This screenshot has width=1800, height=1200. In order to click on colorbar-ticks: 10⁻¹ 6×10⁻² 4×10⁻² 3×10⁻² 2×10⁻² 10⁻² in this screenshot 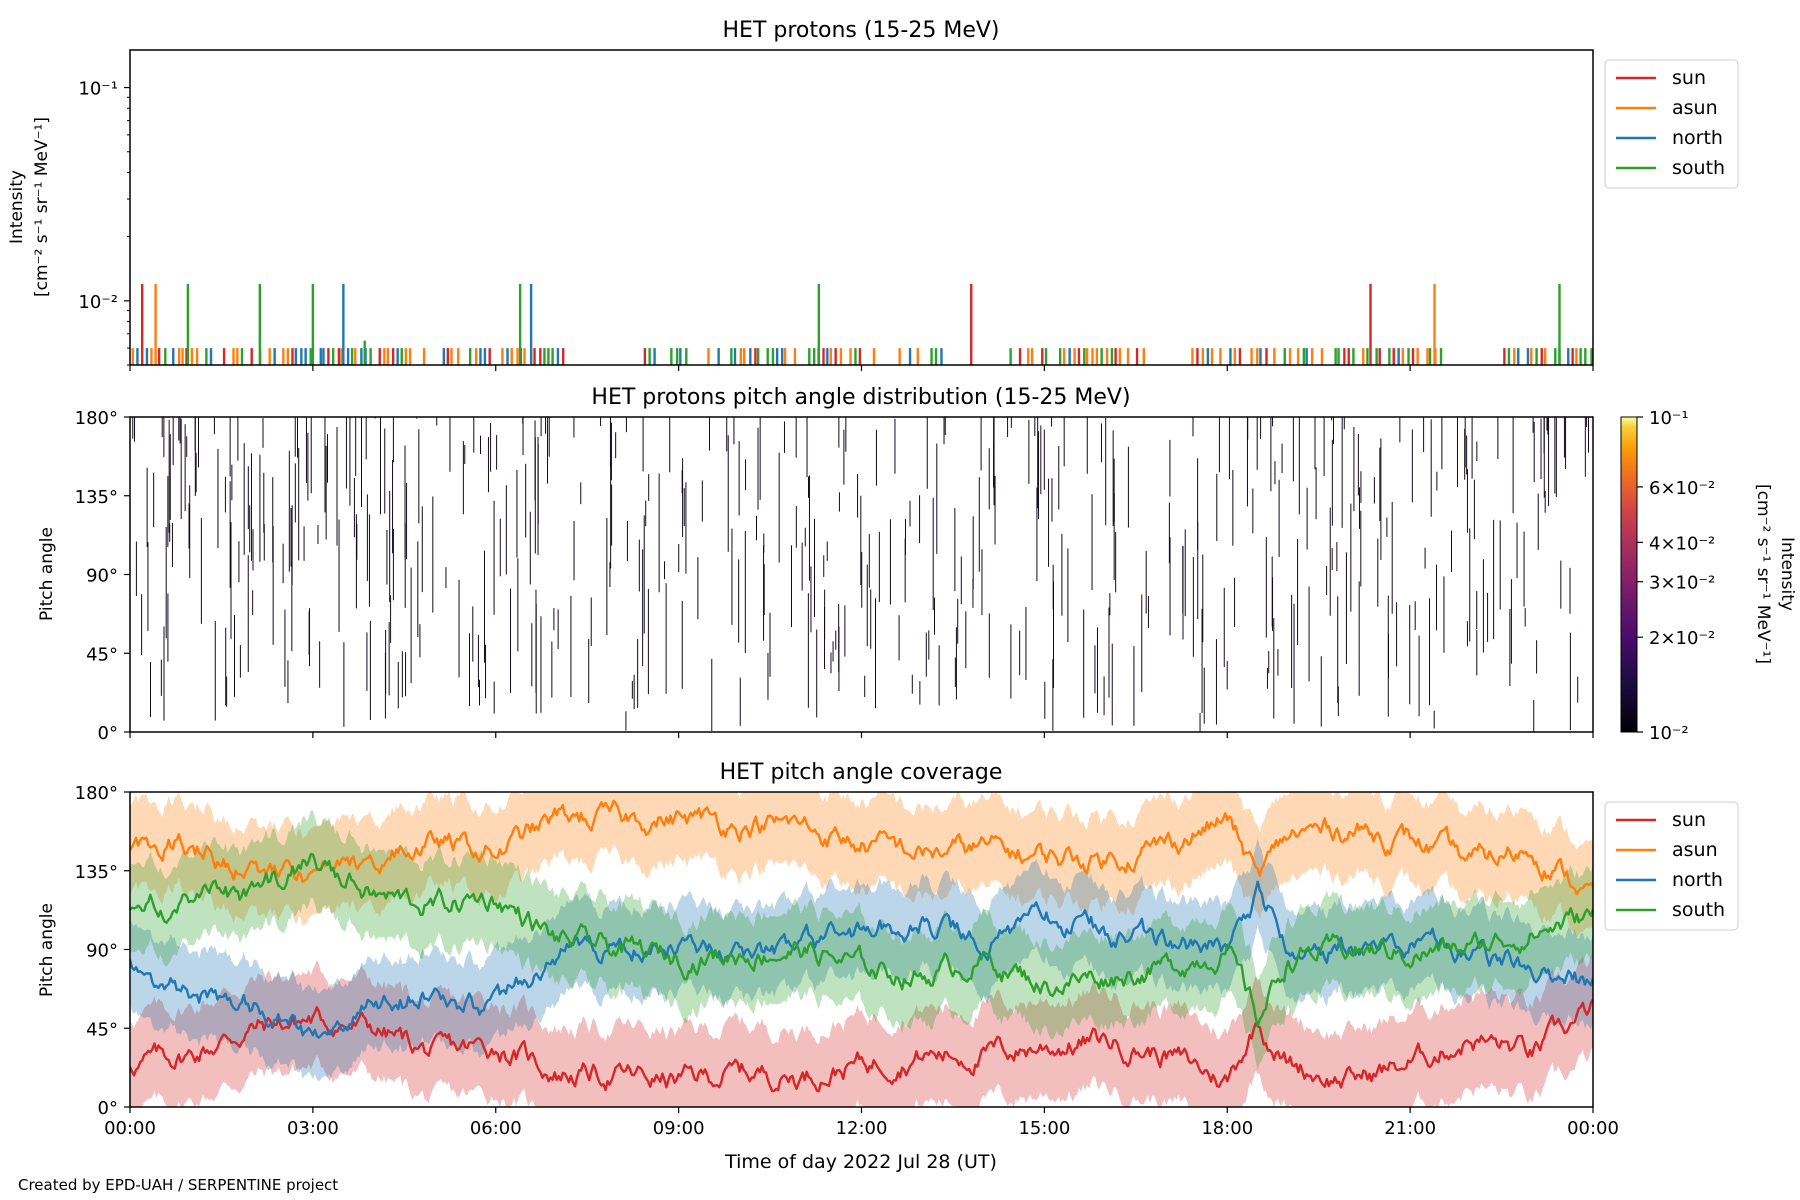, I will do `click(1676, 576)`.